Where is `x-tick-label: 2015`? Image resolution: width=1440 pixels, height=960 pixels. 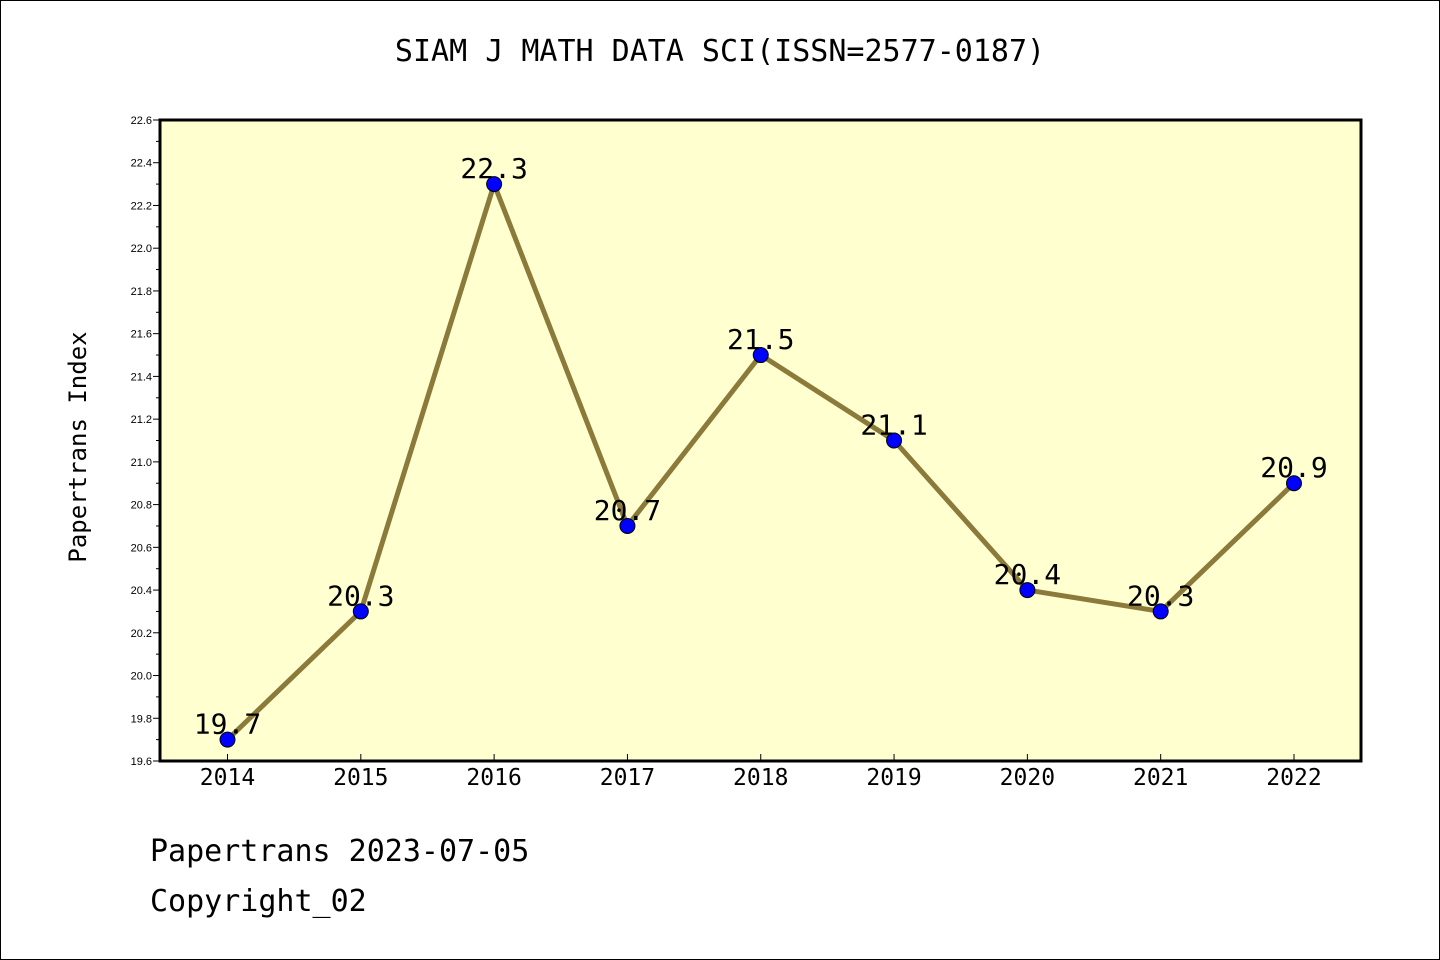
x-tick-label: 2015 is located at coordinates (360, 778).